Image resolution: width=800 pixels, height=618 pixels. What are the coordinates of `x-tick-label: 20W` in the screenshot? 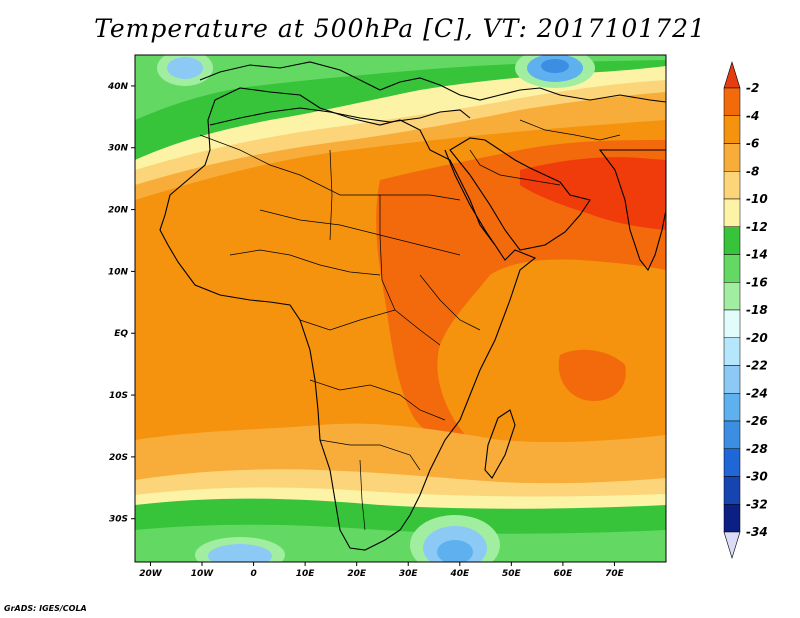 It's located at (151, 574).